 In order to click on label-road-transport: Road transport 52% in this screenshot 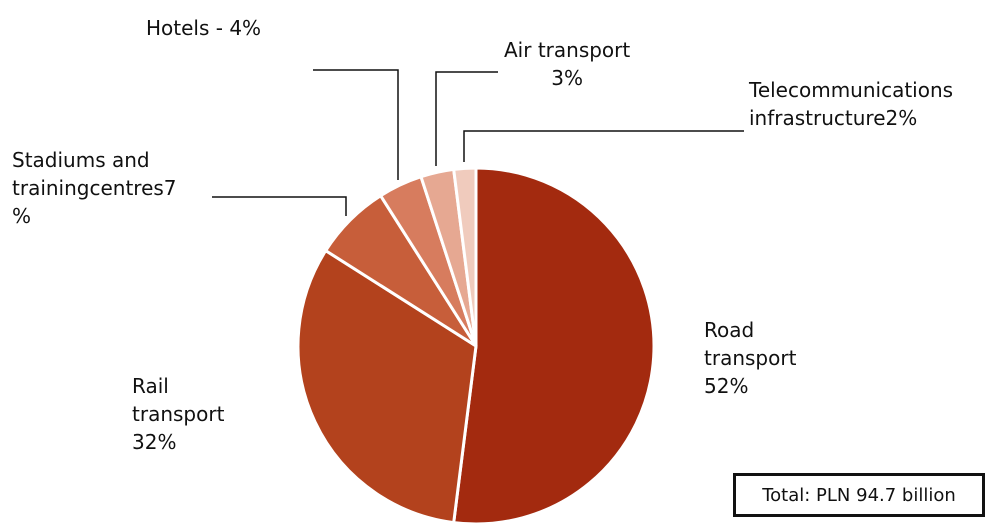, I will do `click(750, 358)`.